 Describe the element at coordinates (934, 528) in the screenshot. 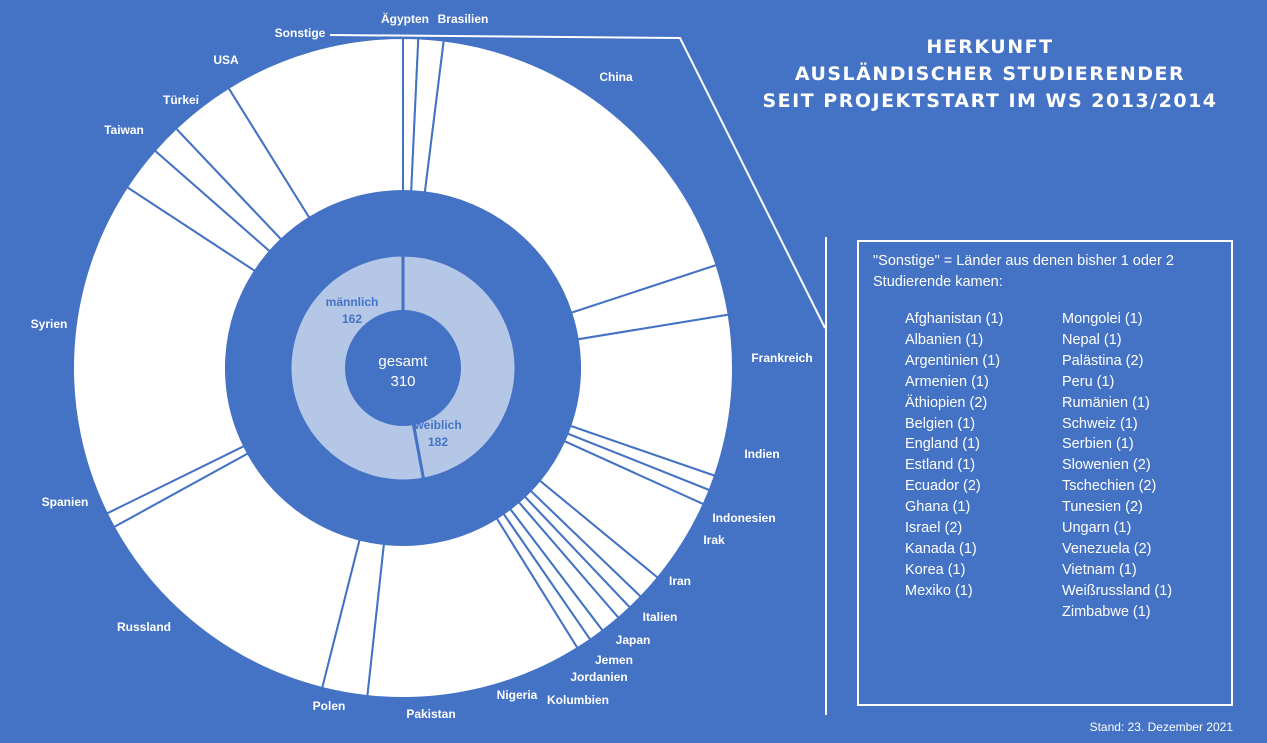

I see `legend-item: Israel (2)` at that location.